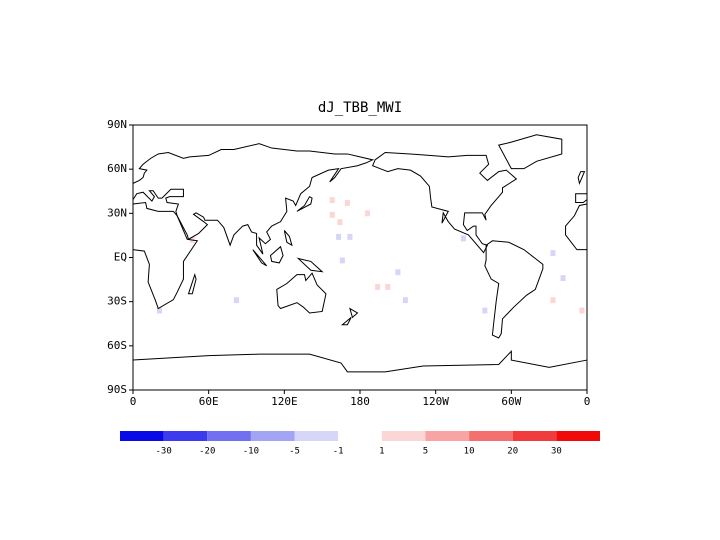 The image size is (720, 540). Describe the element at coordinates (360, 108) in the screenshot. I see `map-title: dJ_TBB_MWI` at that location.